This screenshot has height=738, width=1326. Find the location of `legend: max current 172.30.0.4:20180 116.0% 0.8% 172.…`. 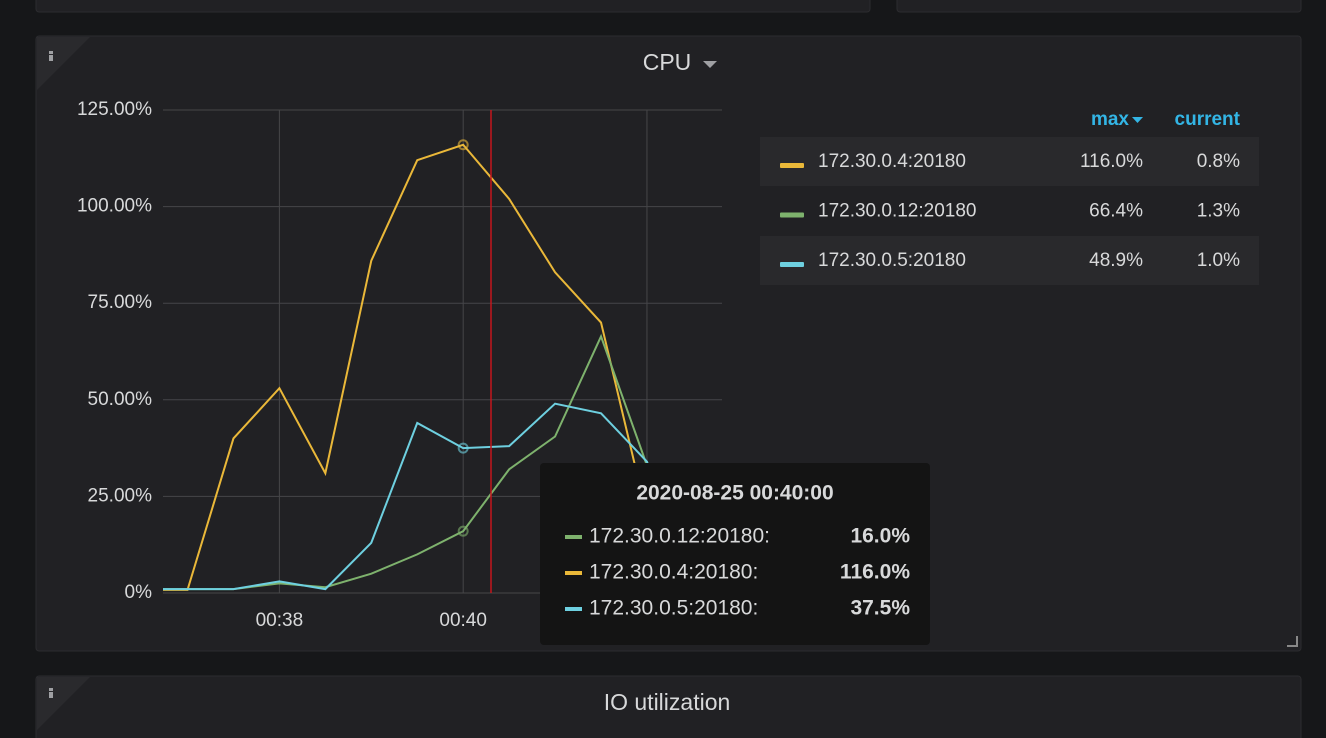

legend: max current 172.30.0.4:20180 116.0% 0.8% 172.… is located at coordinates (1009, 197).